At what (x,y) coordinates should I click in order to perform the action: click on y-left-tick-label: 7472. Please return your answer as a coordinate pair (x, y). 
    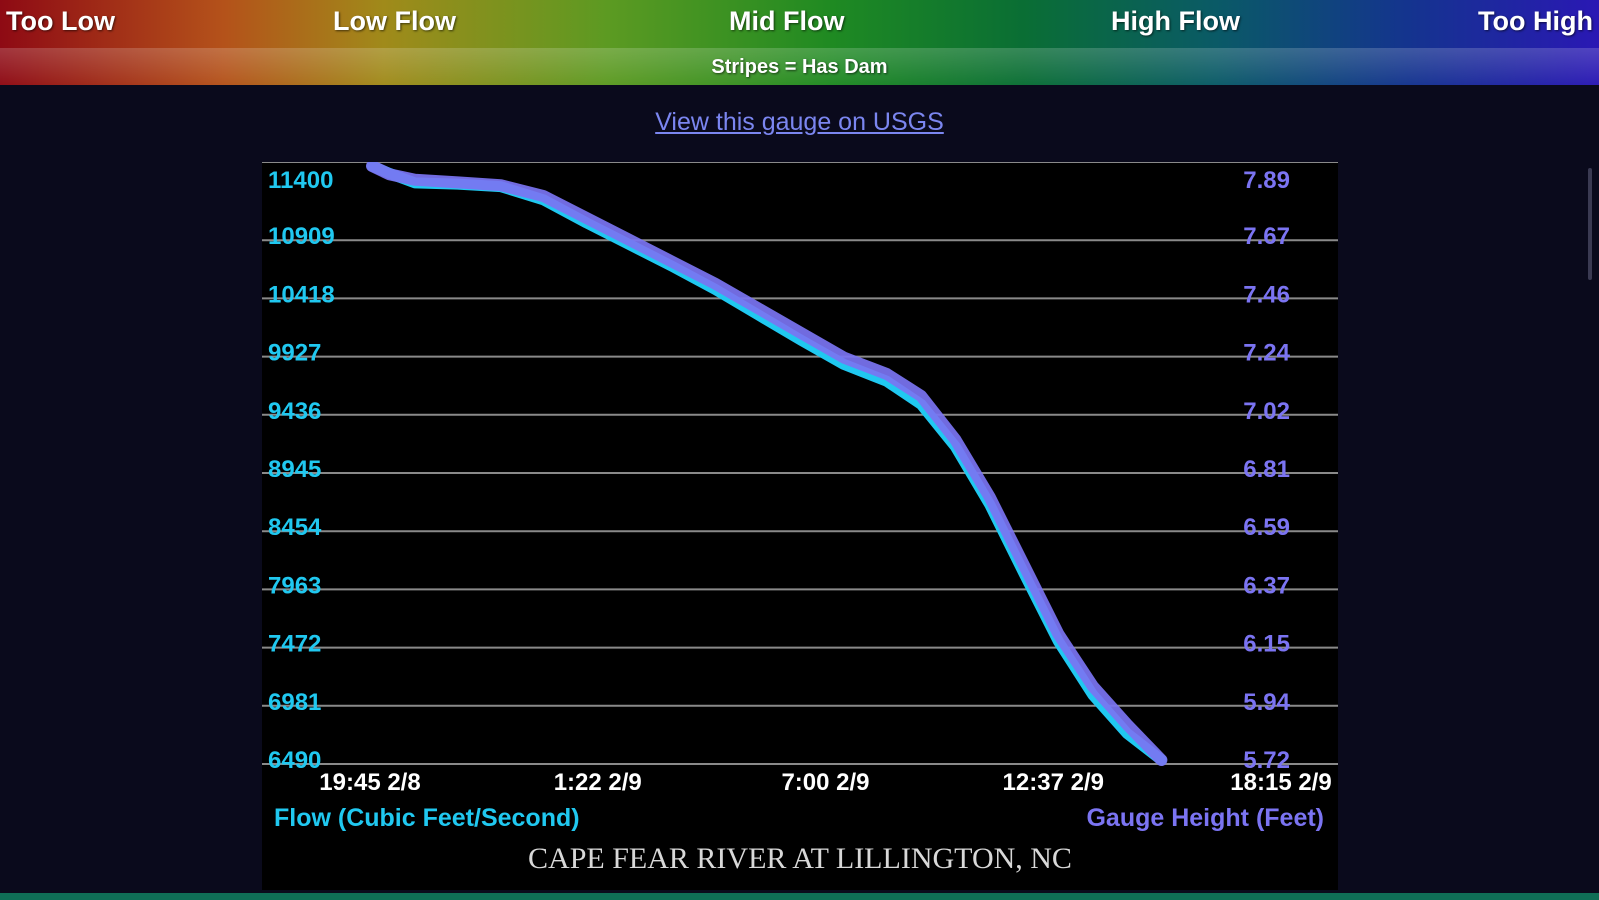
    Looking at the image, I should click on (294, 644).